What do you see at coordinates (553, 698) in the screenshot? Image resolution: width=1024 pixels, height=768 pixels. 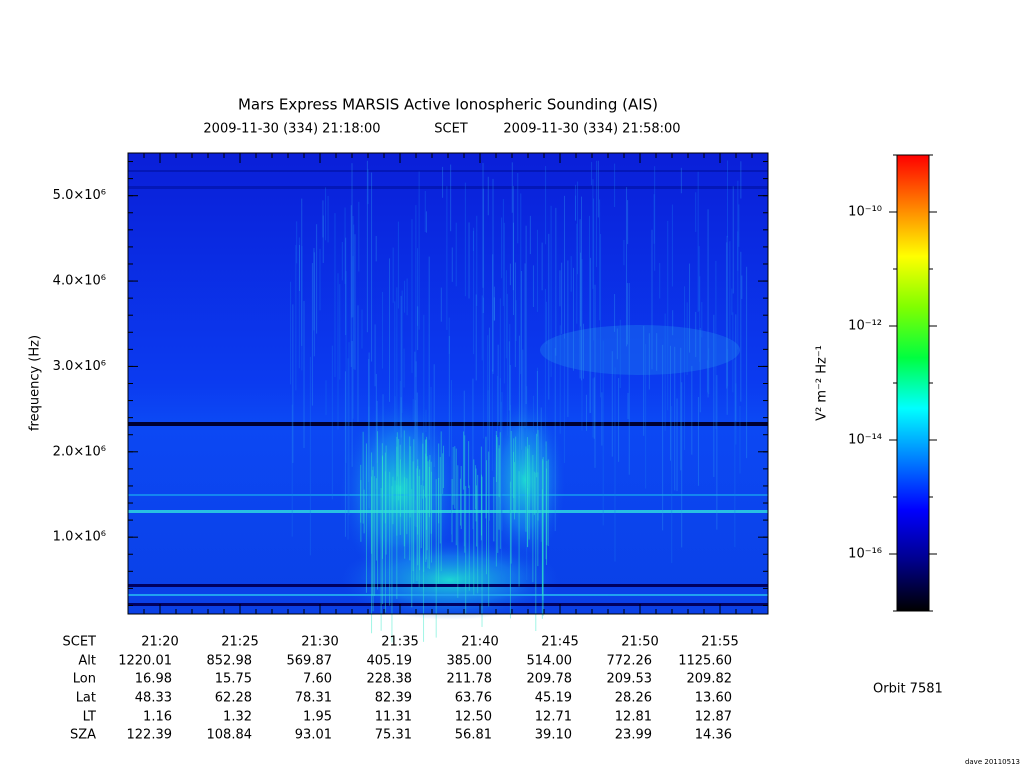 I see `table-cell: 45.19` at bounding box center [553, 698].